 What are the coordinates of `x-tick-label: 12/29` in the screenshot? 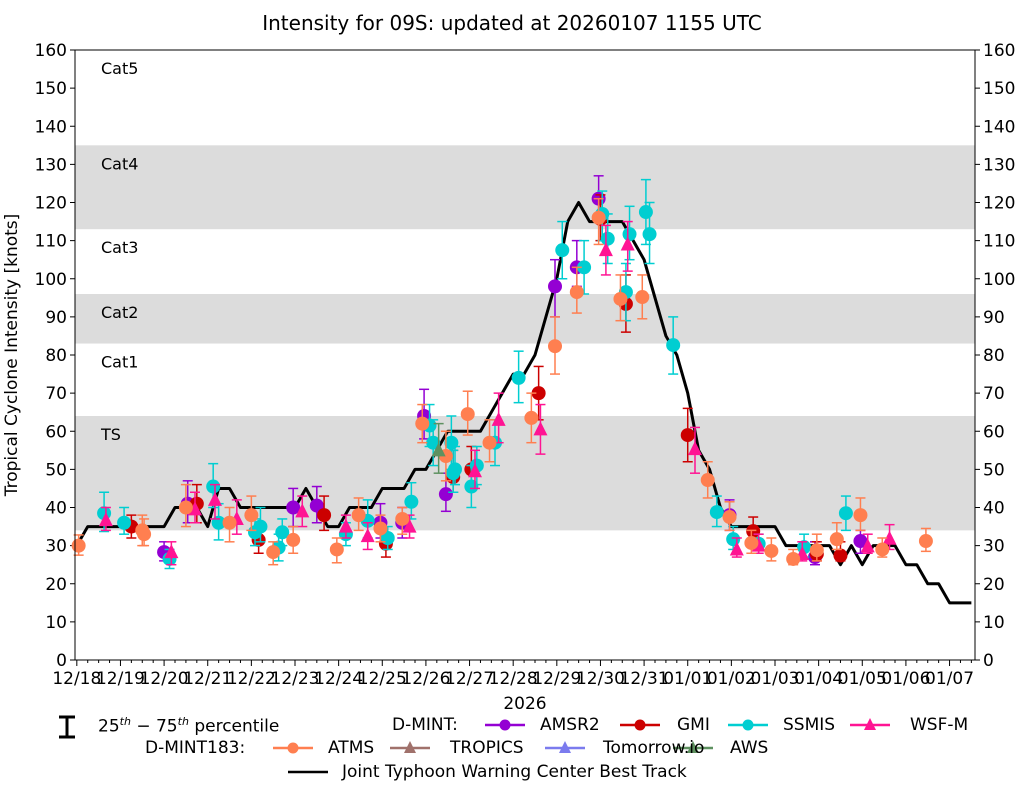 It's located at (556, 679).